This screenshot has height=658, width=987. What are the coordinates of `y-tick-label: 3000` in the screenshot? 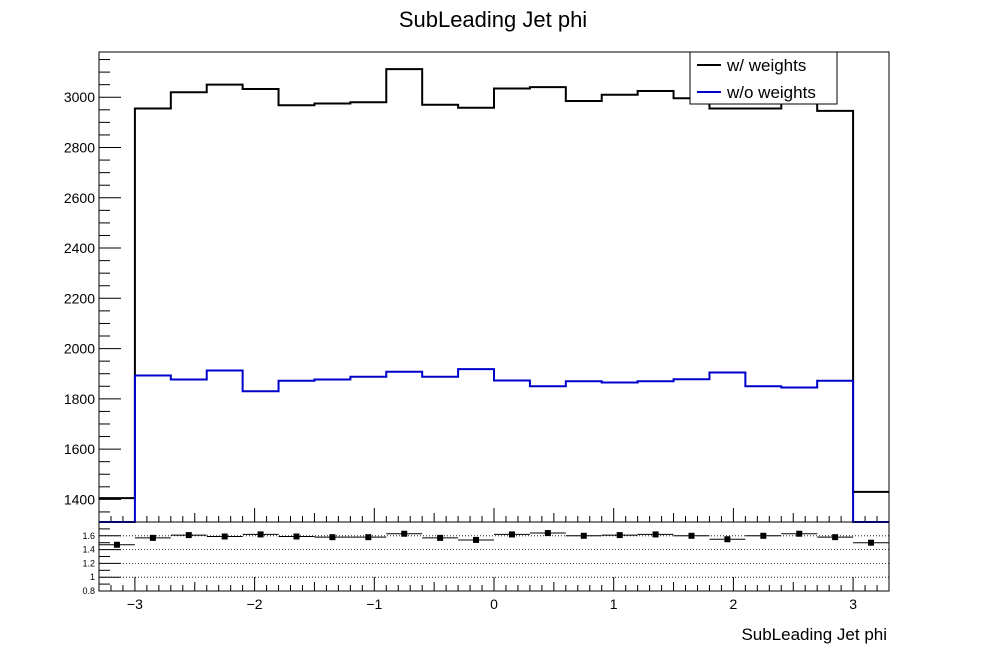 It's located at (79, 97).